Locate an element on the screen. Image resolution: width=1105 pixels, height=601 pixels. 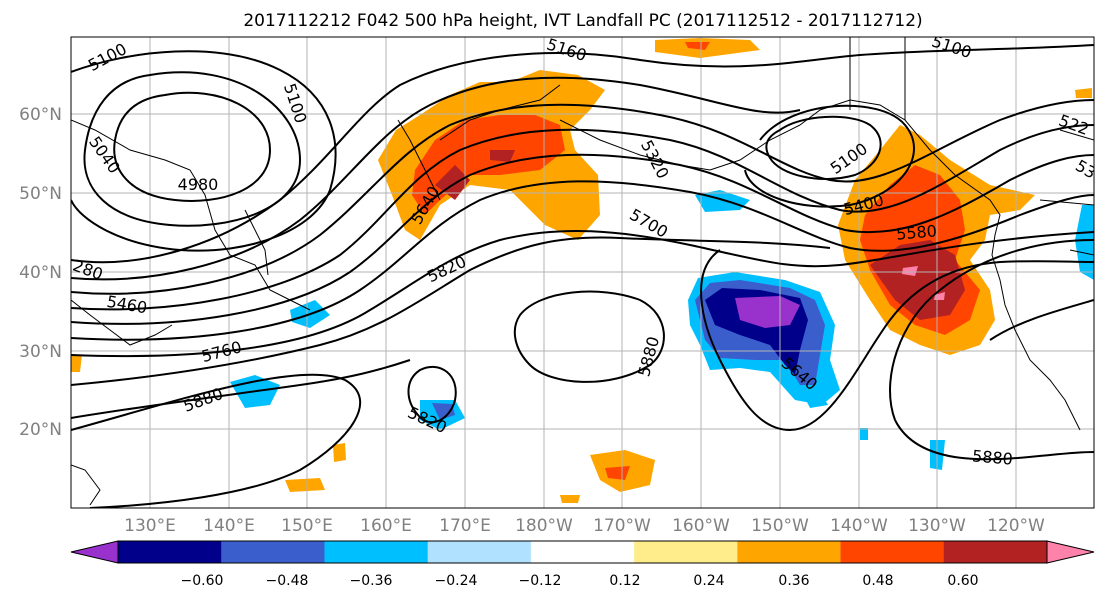
ivt-negative-region-central-pacific is located at coordinates (764, 338).